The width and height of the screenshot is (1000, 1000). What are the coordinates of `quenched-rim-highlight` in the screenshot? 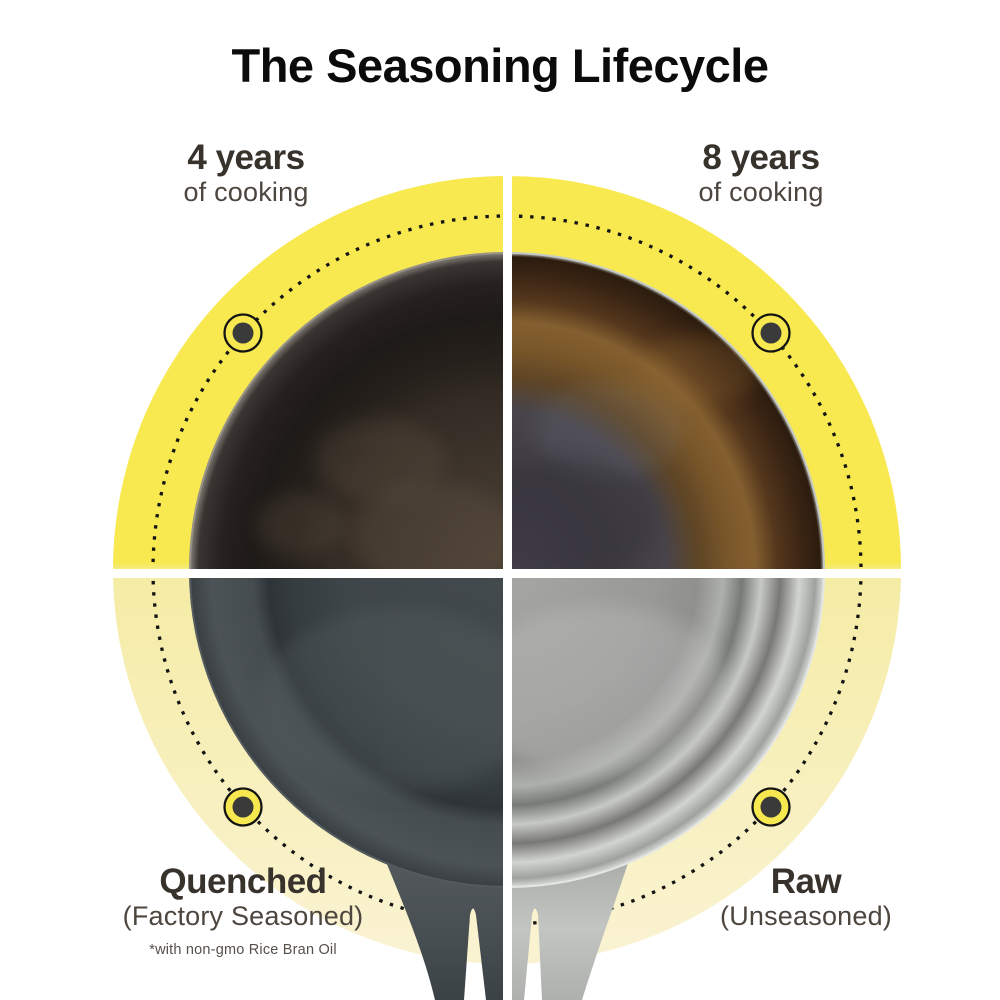 It's located at (348, 728).